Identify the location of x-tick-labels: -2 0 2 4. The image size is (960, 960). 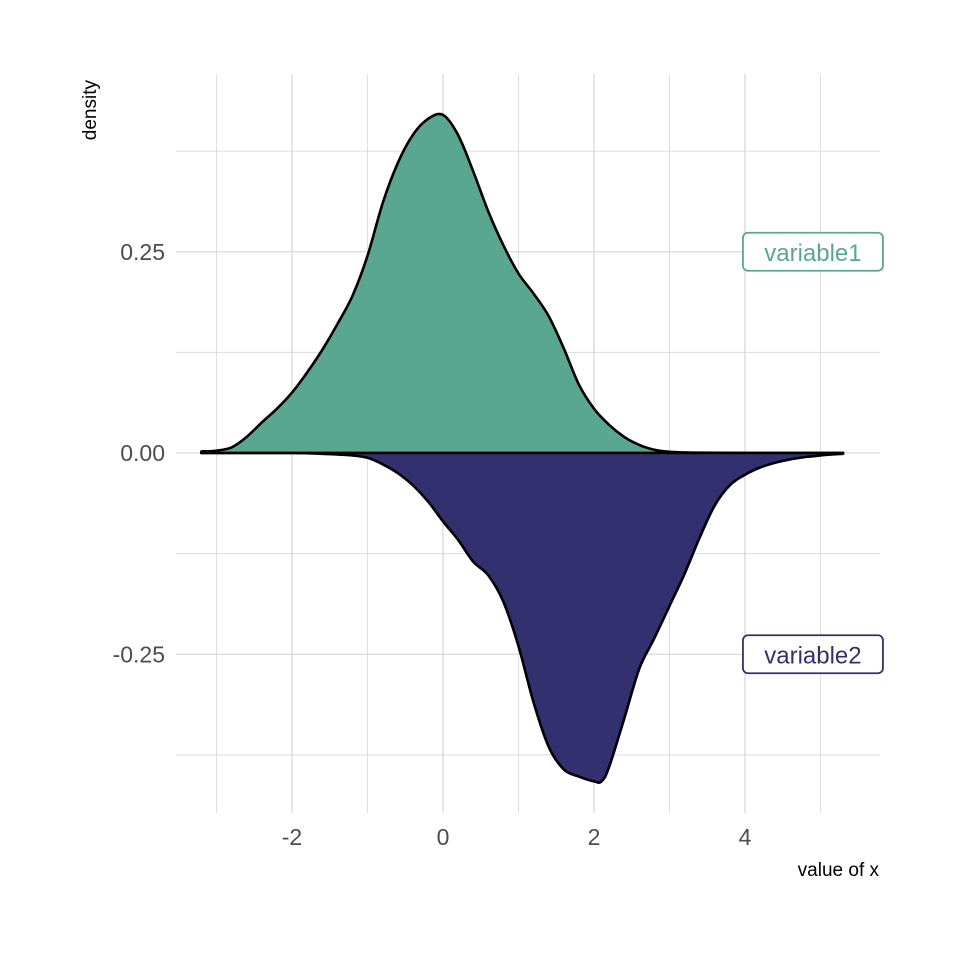
(517, 837).